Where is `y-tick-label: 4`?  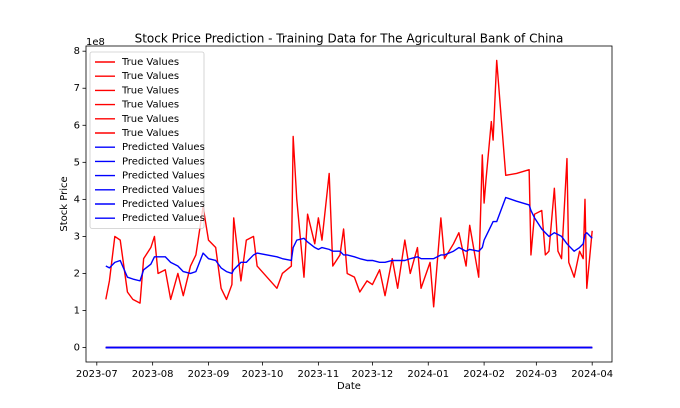 y-tick-label: 4 is located at coordinates (77, 199).